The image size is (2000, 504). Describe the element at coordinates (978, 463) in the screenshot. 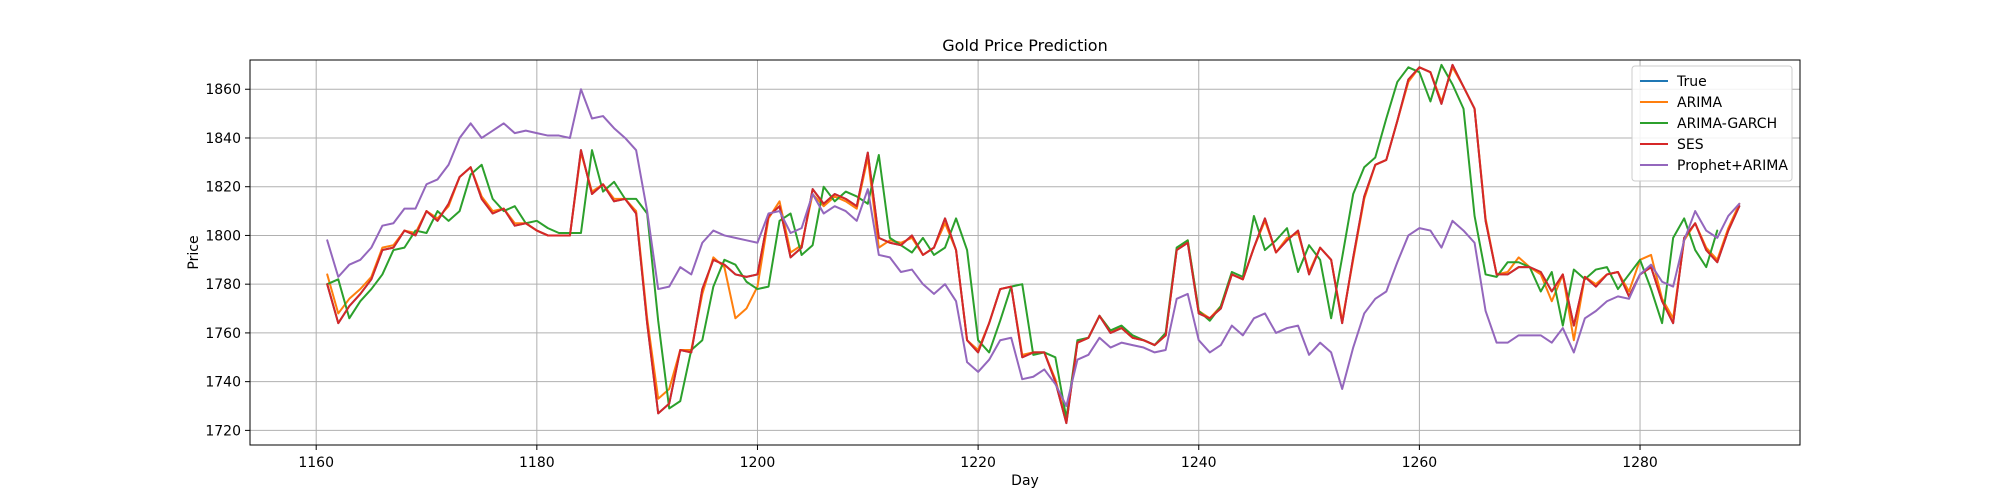

I see `x-tick-label: 1220` at that location.